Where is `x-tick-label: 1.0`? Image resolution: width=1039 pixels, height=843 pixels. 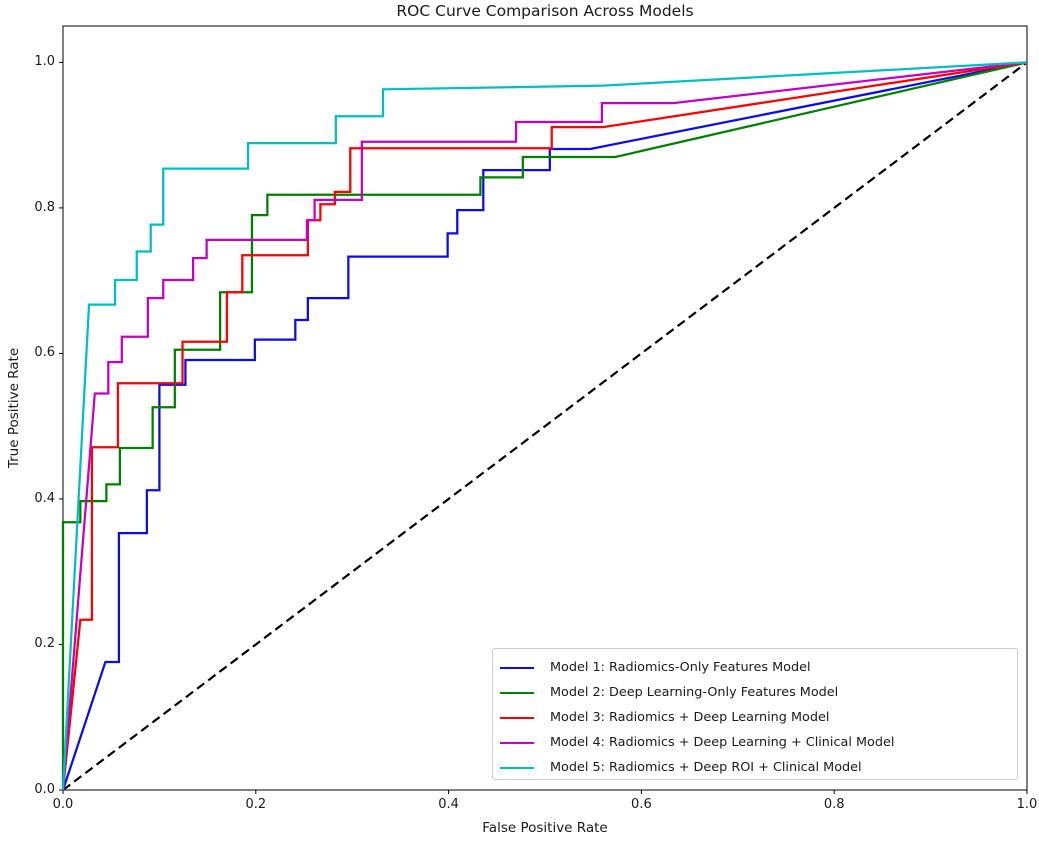
x-tick-label: 1.0 is located at coordinates (1027, 804).